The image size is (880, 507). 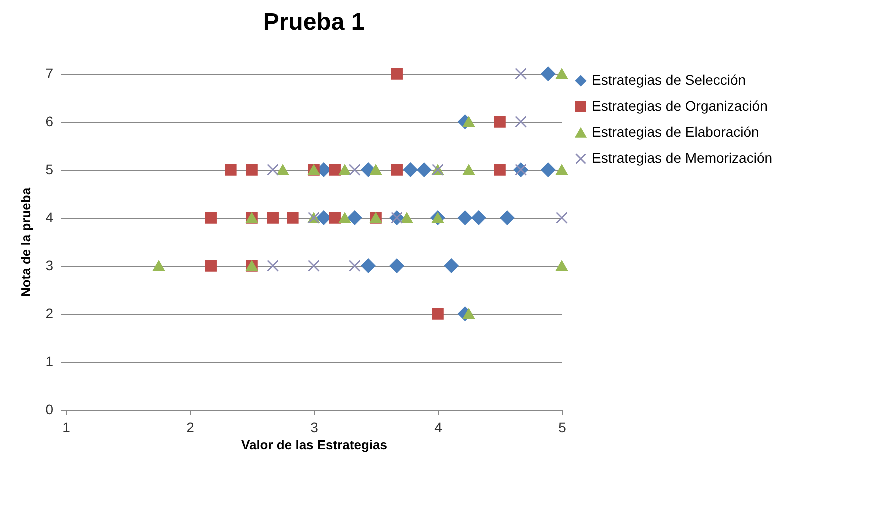 What do you see at coordinates (50, 362) in the screenshot?
I see `y-tick-label: 1` at bounding box center [50, 362].